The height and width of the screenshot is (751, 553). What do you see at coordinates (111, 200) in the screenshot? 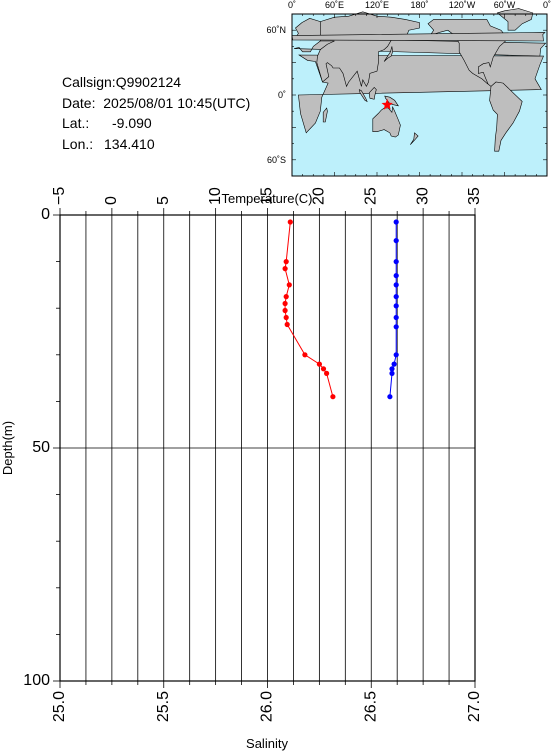
I see `temperature-tick-label: 0` at bounding box center [111, 200].